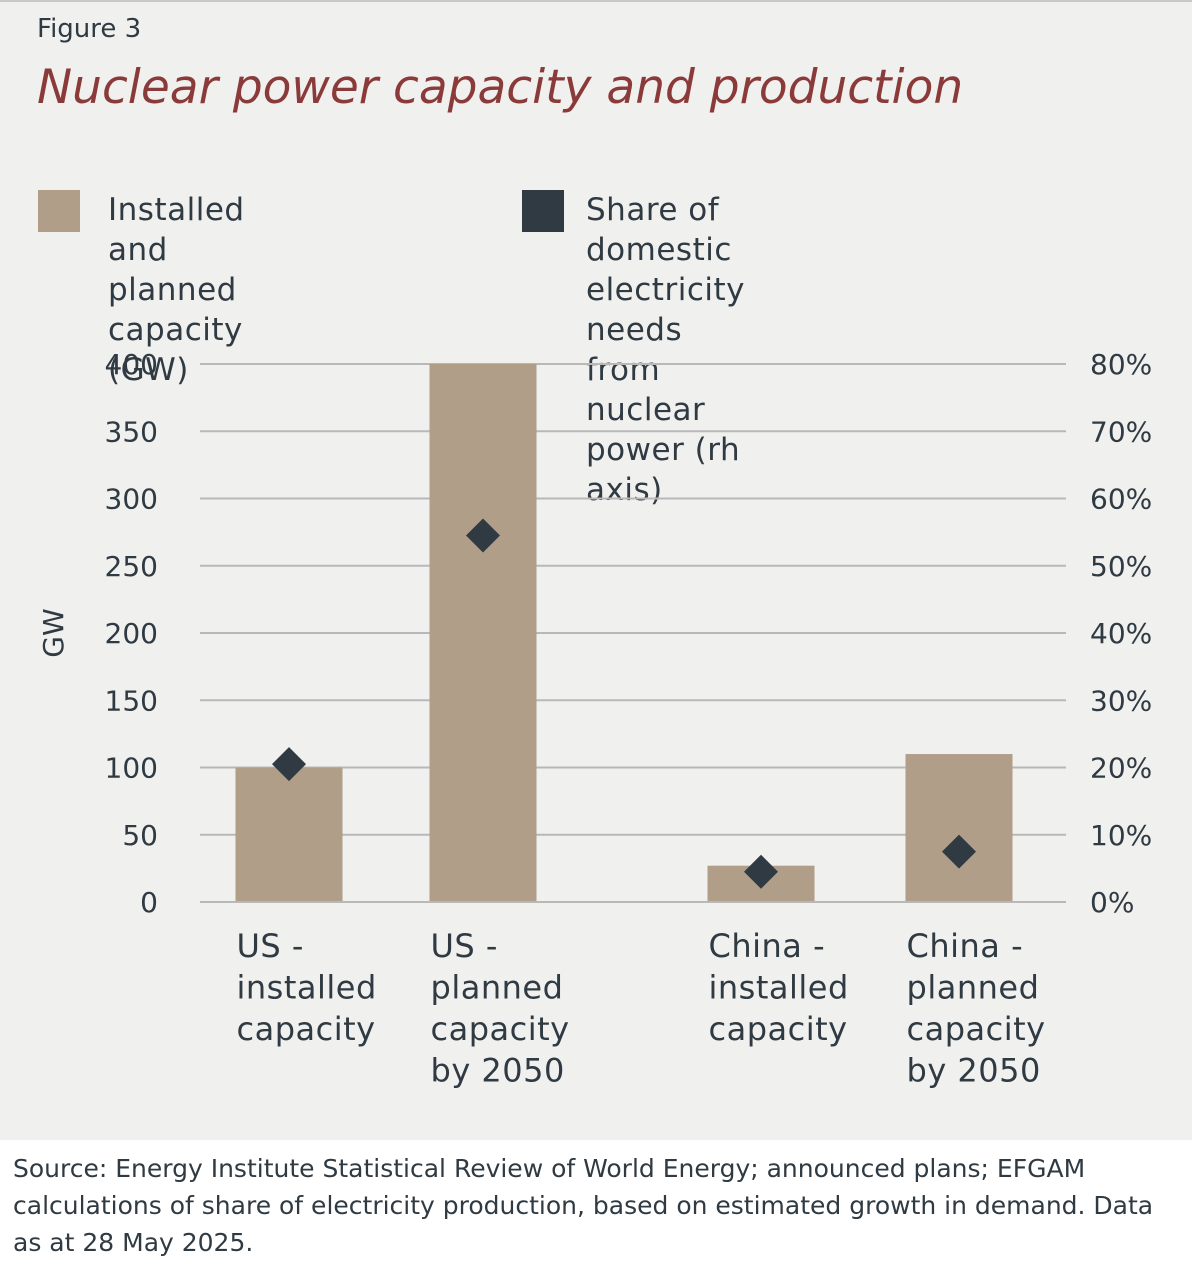 The height and width of the screenshot is (1276, 1192). What do you see at coordinates (1121, 633) in the screenshot?
I see `y2-tick-label: 40%` at bounding box center [1121, 633].